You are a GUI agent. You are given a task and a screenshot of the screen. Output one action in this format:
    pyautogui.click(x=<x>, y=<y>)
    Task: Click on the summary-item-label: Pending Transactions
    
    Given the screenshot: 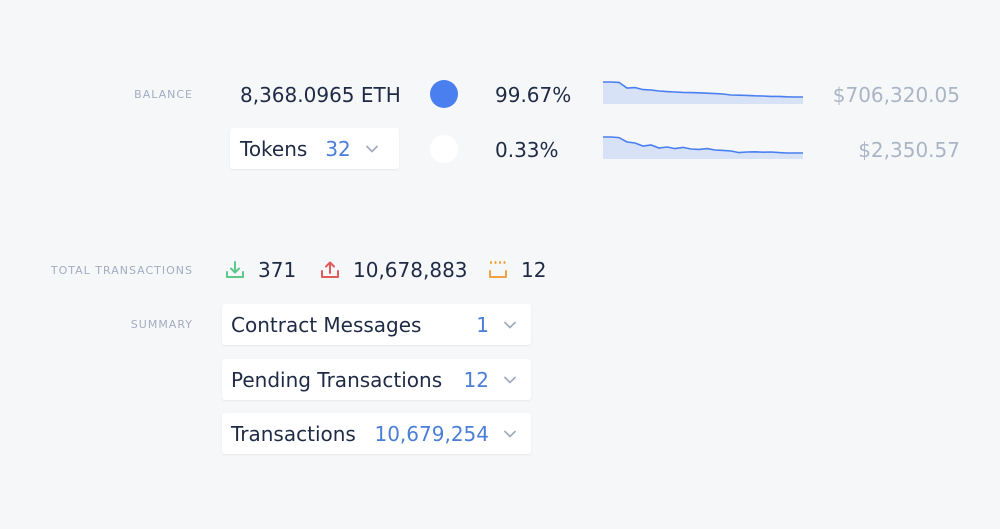 What is the action you would take?
    pyautogui.click(x=337, y=379)
    